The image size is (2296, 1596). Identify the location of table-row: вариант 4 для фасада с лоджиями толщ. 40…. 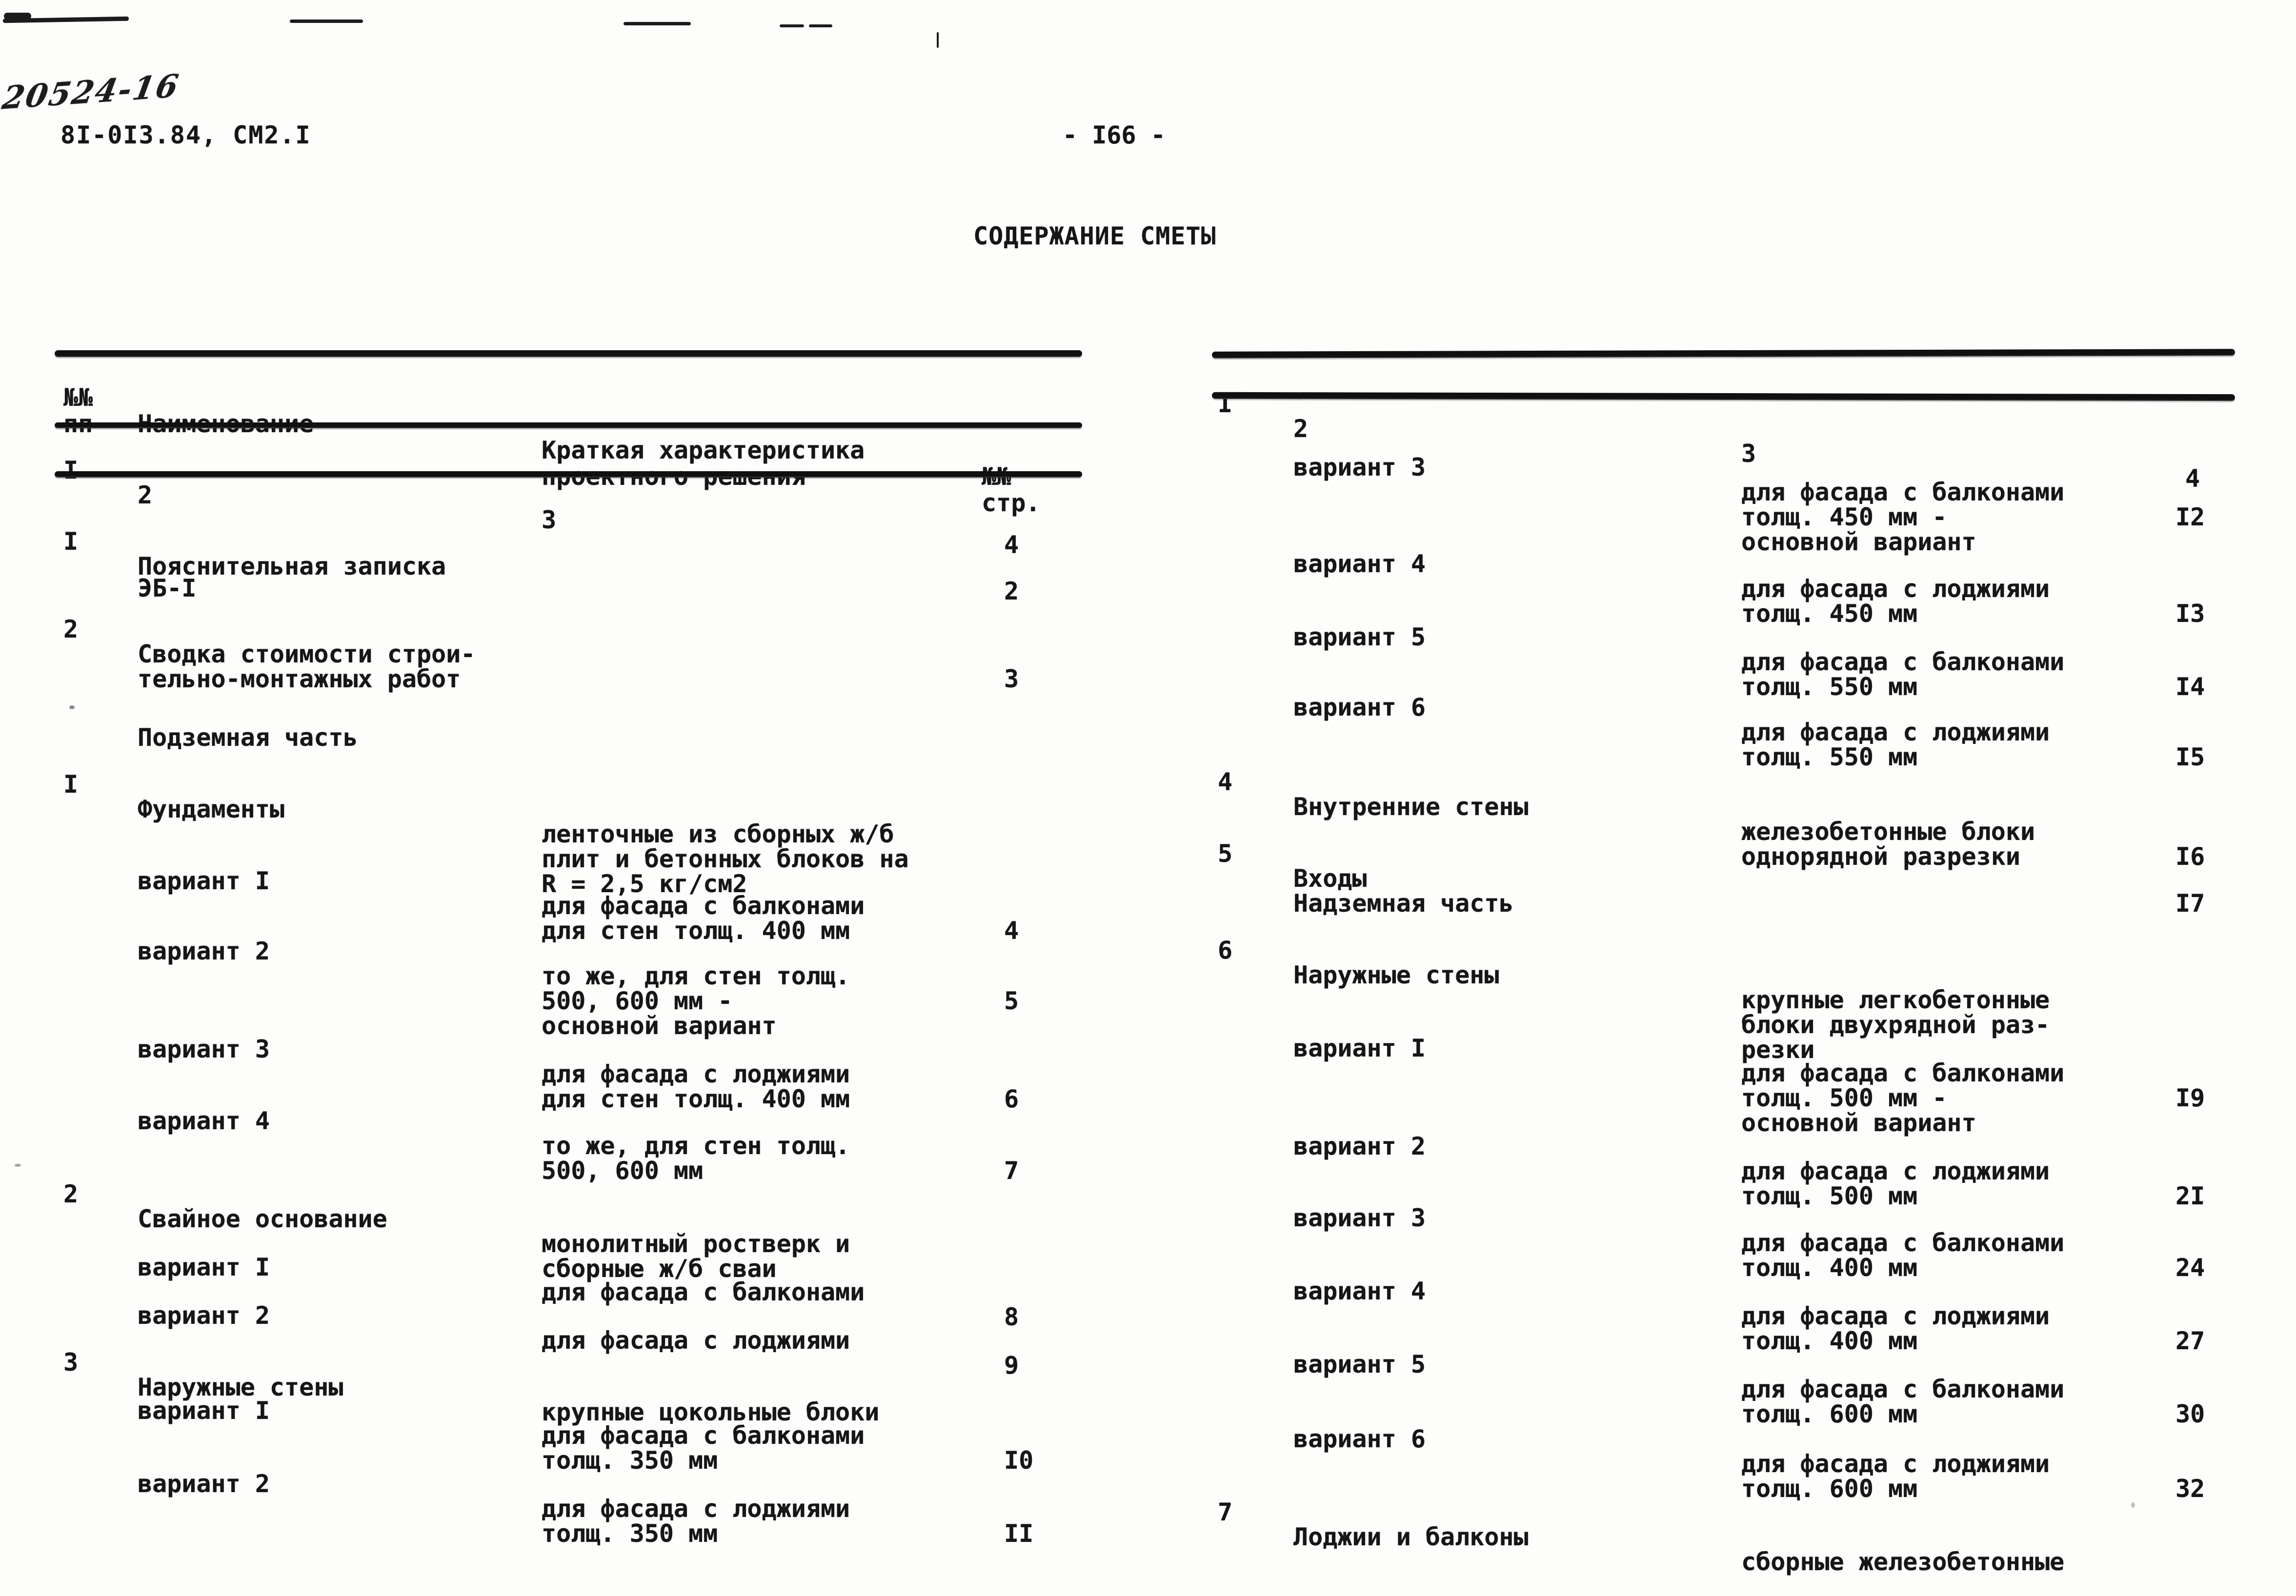
(1749, 1316).